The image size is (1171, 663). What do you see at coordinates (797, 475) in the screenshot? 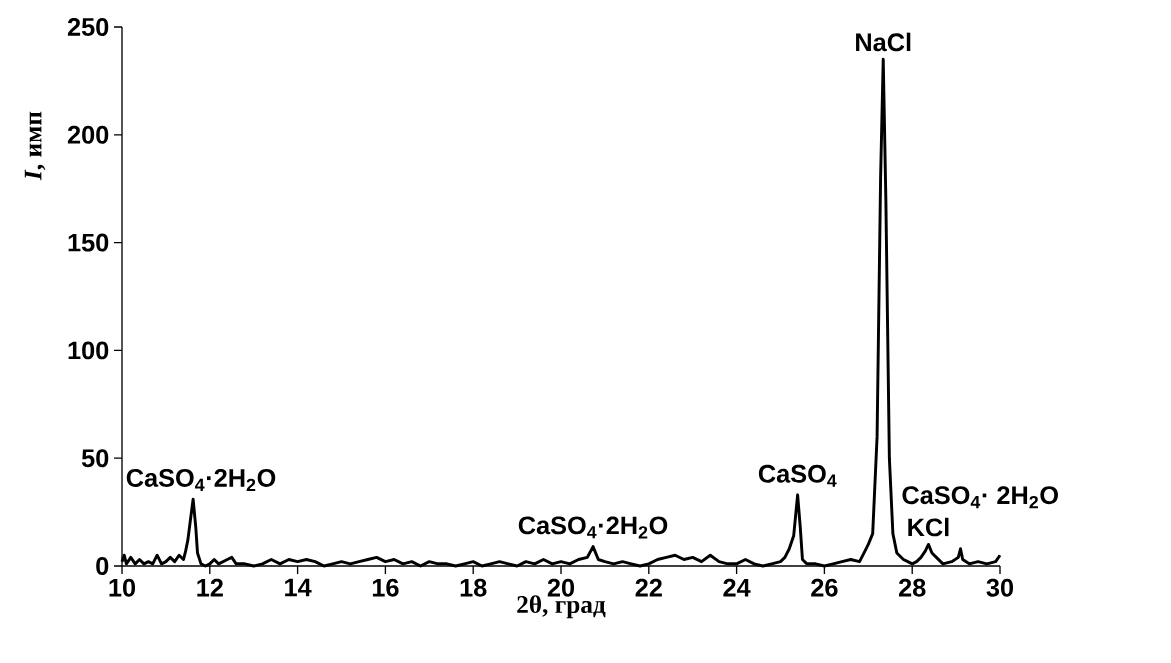
I see `annotation: CaSO$_{4}$` at bounding box center [797, 475].